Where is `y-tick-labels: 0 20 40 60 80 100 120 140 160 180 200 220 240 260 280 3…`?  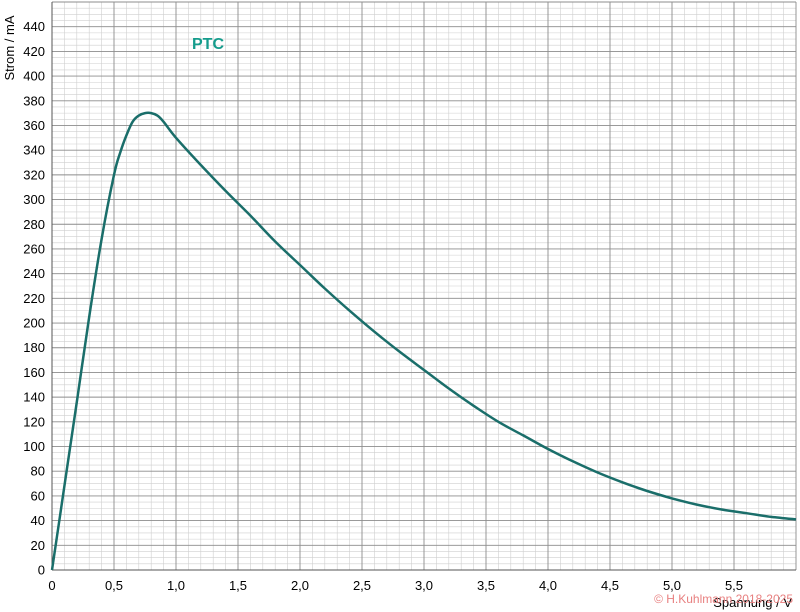 y-tick-labels: 0 20 40 60 80 100 120 140 160 180 200 220 240 260 280 3… is located at coordinates (34, 298).